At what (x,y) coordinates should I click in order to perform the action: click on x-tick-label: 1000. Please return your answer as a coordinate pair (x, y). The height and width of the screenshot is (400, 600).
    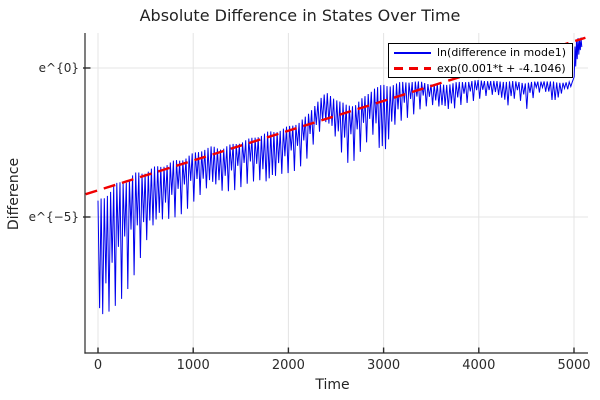
    Looking at the image, I should click on (193, 365).